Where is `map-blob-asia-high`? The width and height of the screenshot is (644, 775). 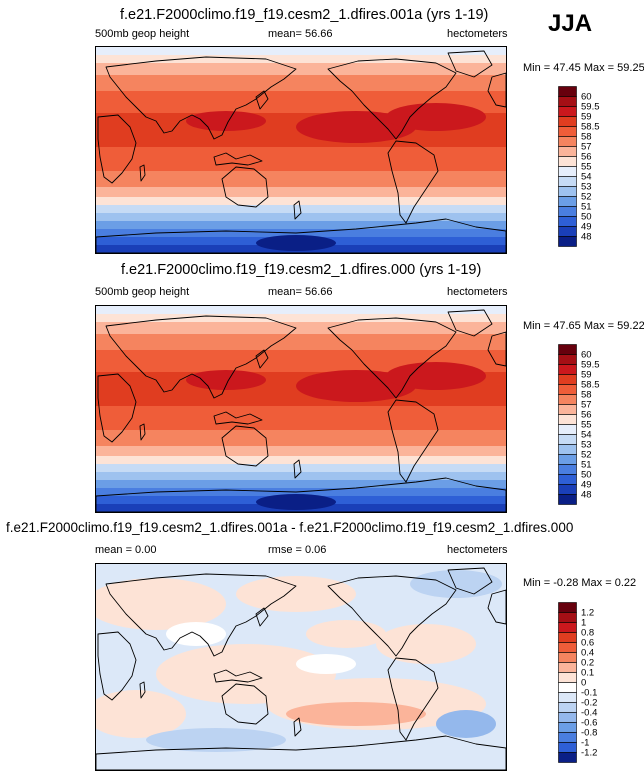
map-blob-asia-high is located at coordinates (226, 121).